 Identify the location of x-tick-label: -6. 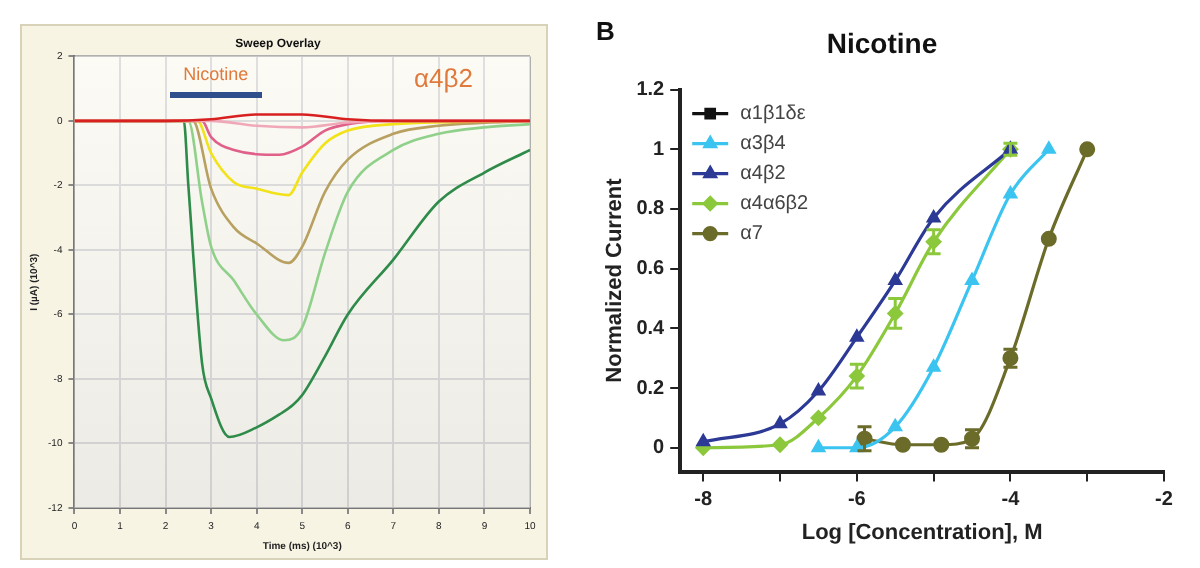
(857, 500).